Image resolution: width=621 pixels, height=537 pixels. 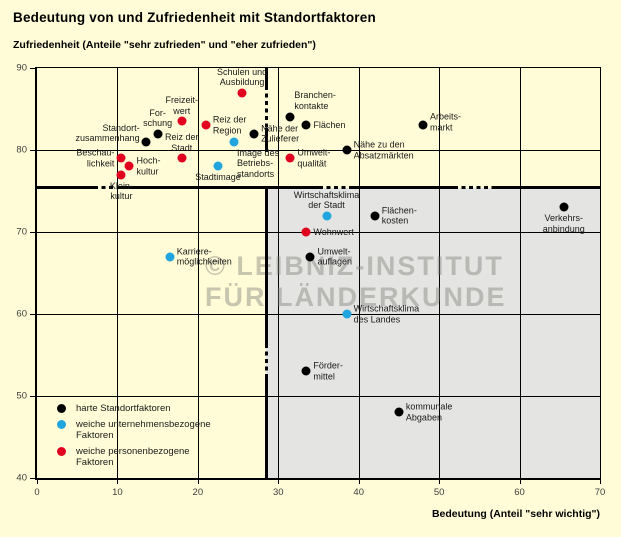 I want to click on point-label: Förder- mittel, so click(x=328, y=371).